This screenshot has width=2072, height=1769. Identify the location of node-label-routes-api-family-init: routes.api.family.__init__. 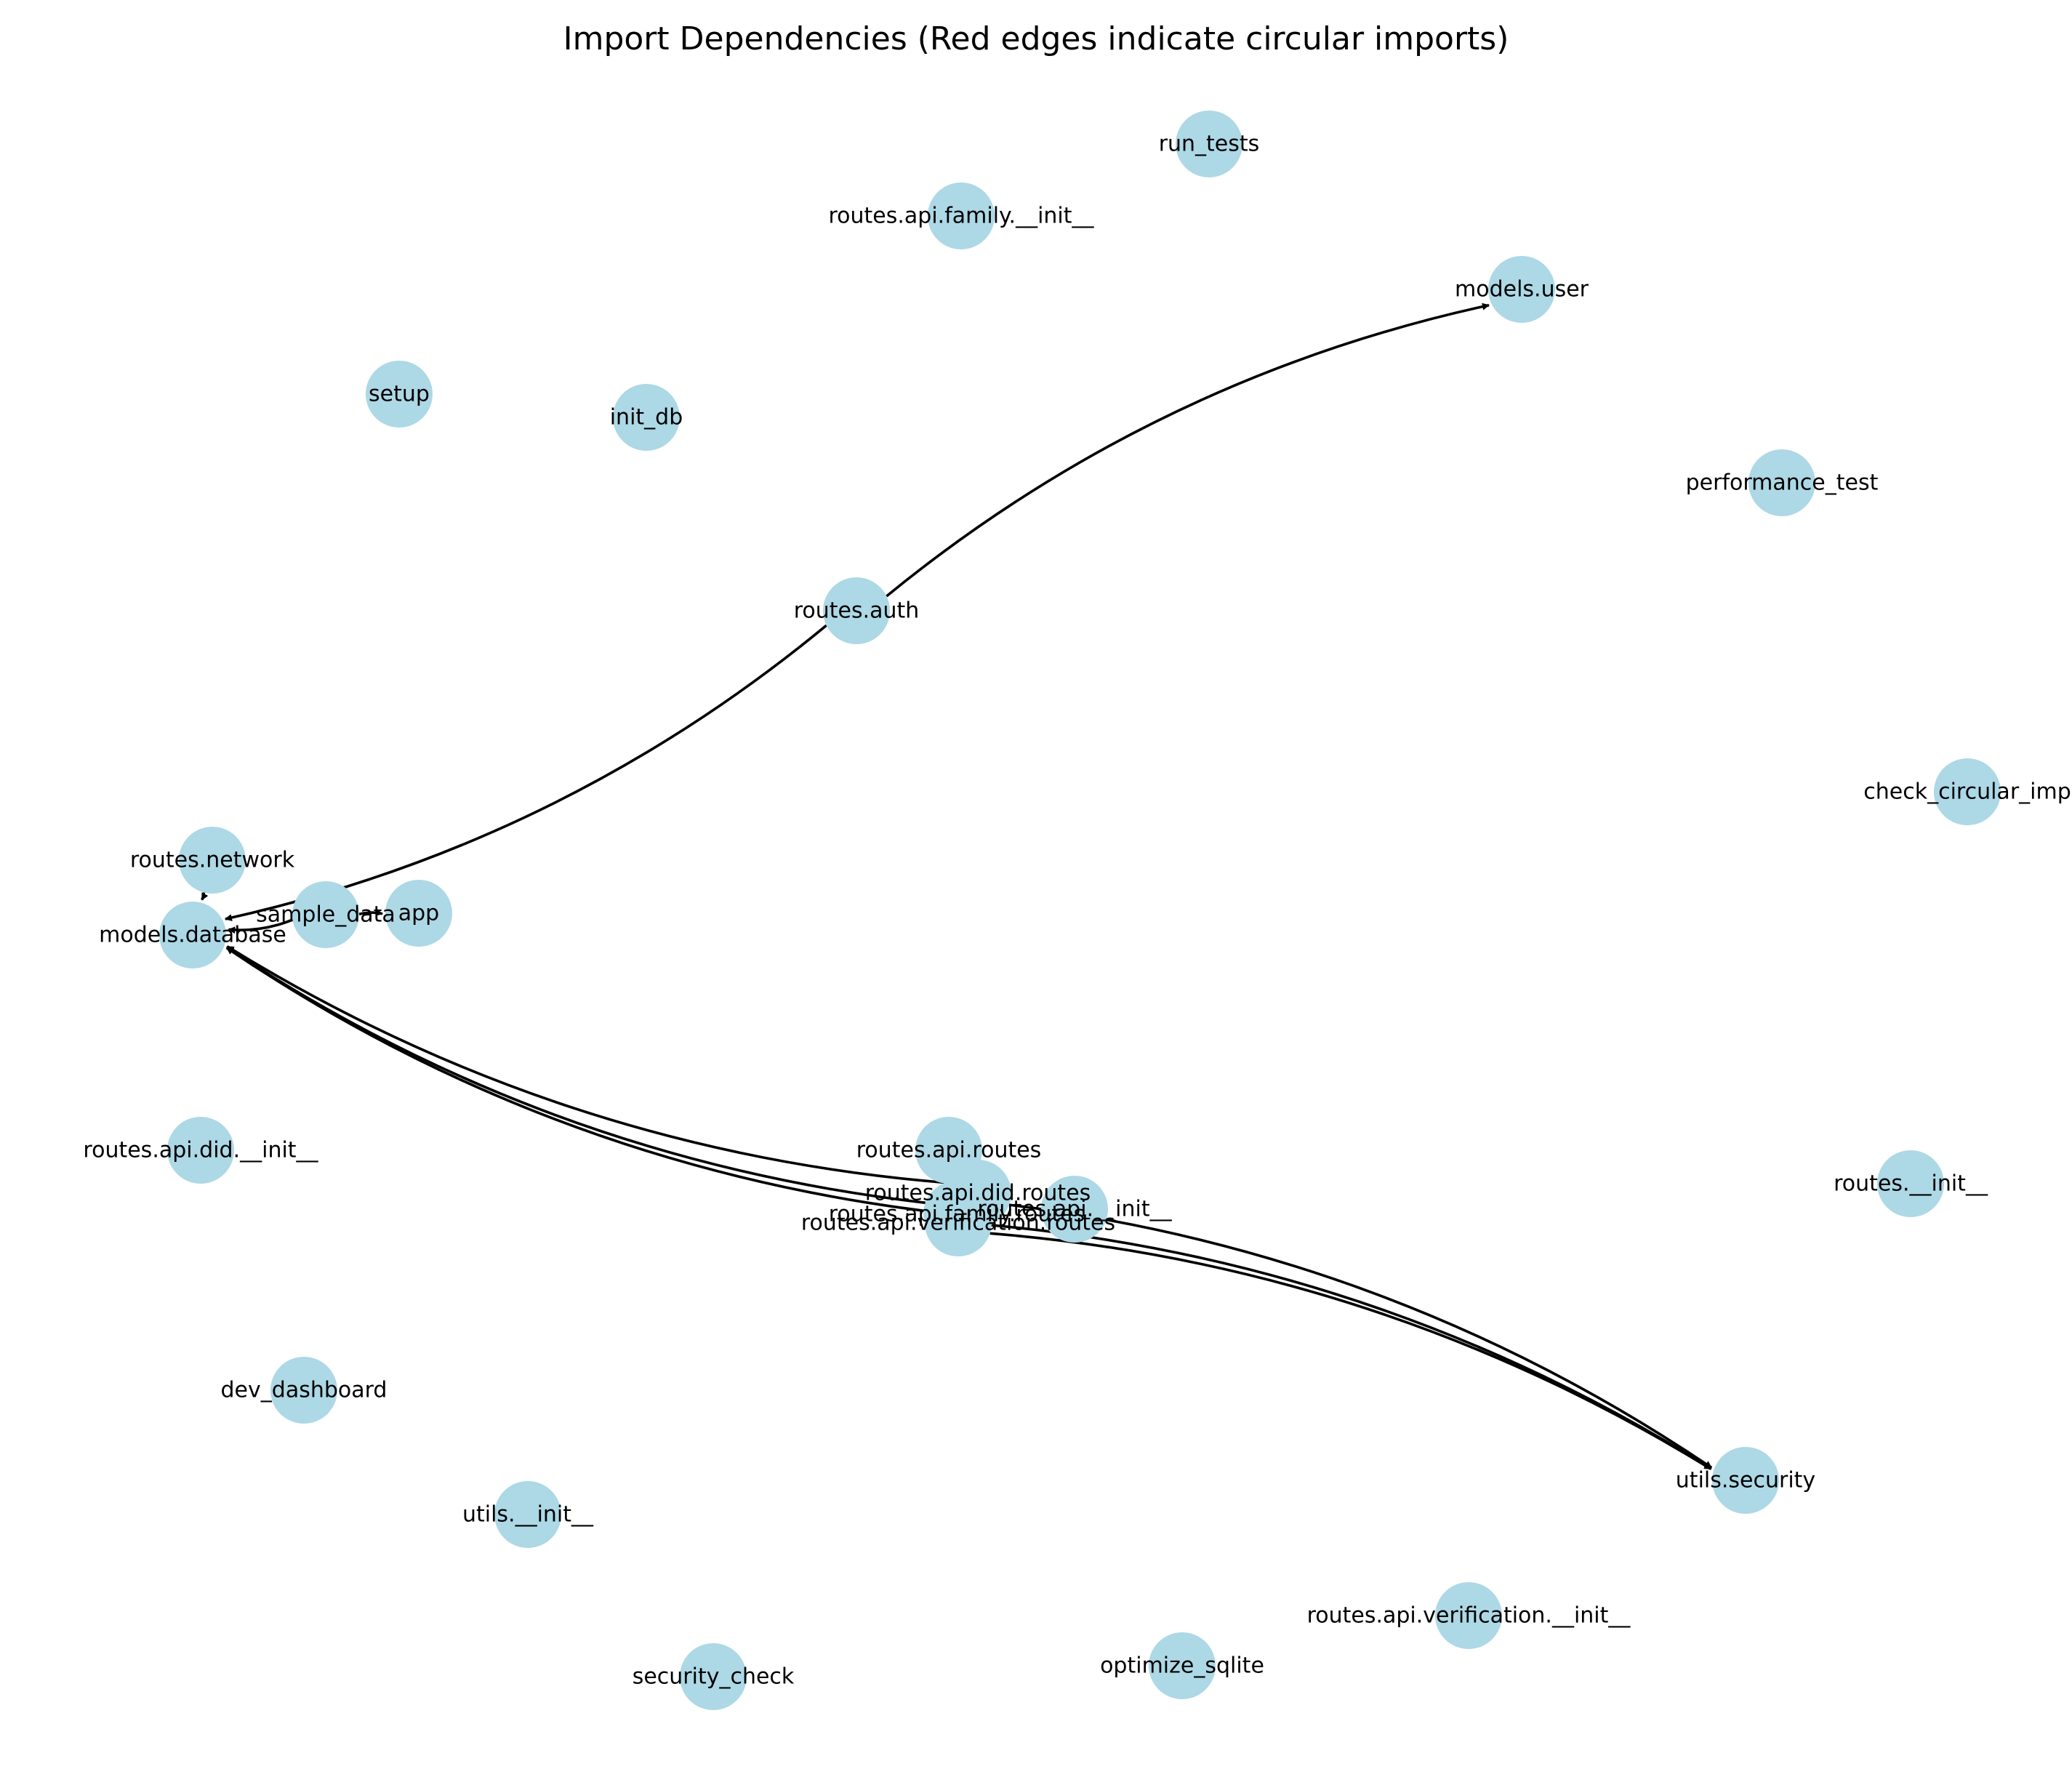
(961, 216).